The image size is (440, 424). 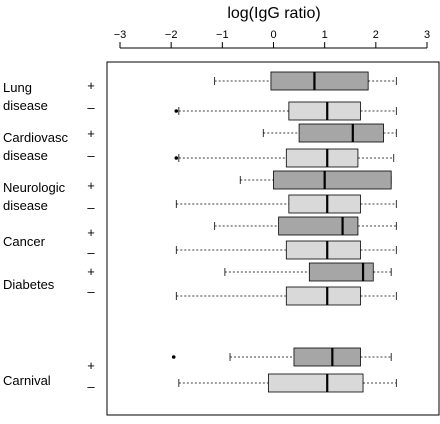 What do you see at coordinates (427, 35) in the screenshot?
I see `x-tick-label: 3` at bounding box center [427, 35].